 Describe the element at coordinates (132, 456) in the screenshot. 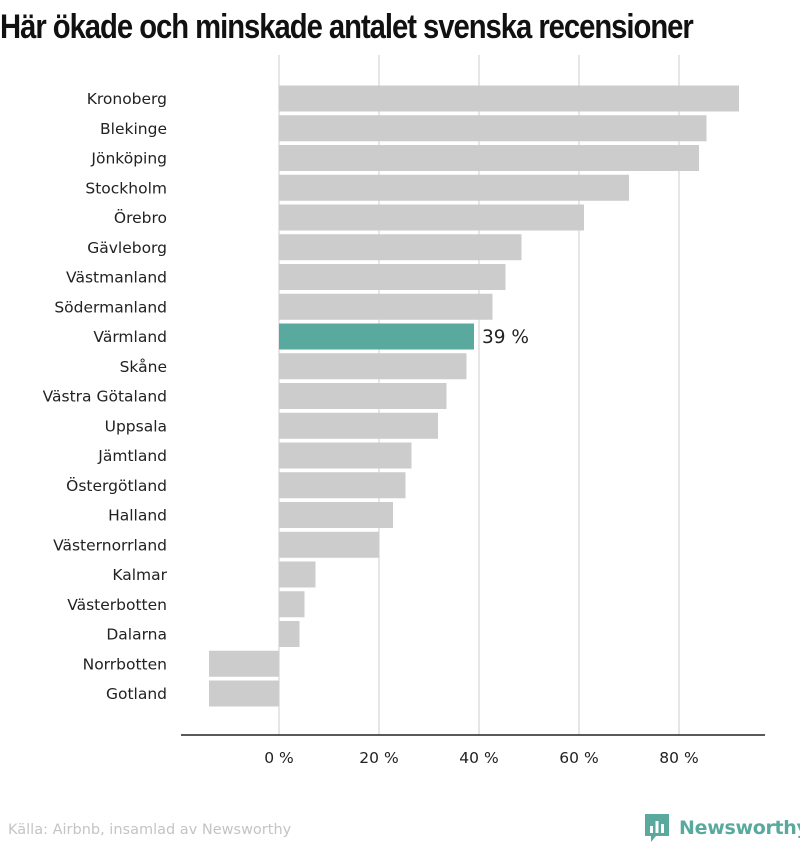

I see `category-label: Jämtland` at that location.